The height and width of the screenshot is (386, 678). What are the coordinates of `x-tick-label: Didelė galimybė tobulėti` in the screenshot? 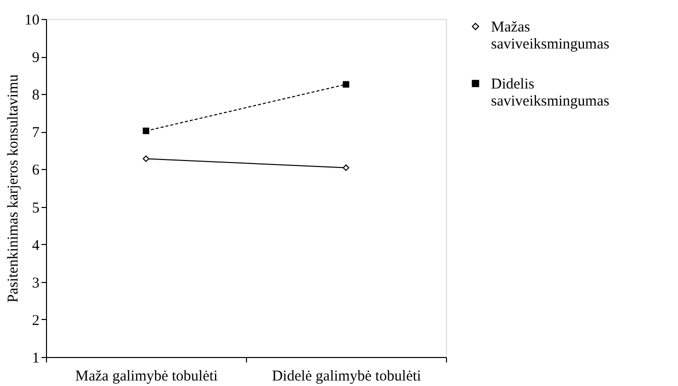 It's located at (347, 376).